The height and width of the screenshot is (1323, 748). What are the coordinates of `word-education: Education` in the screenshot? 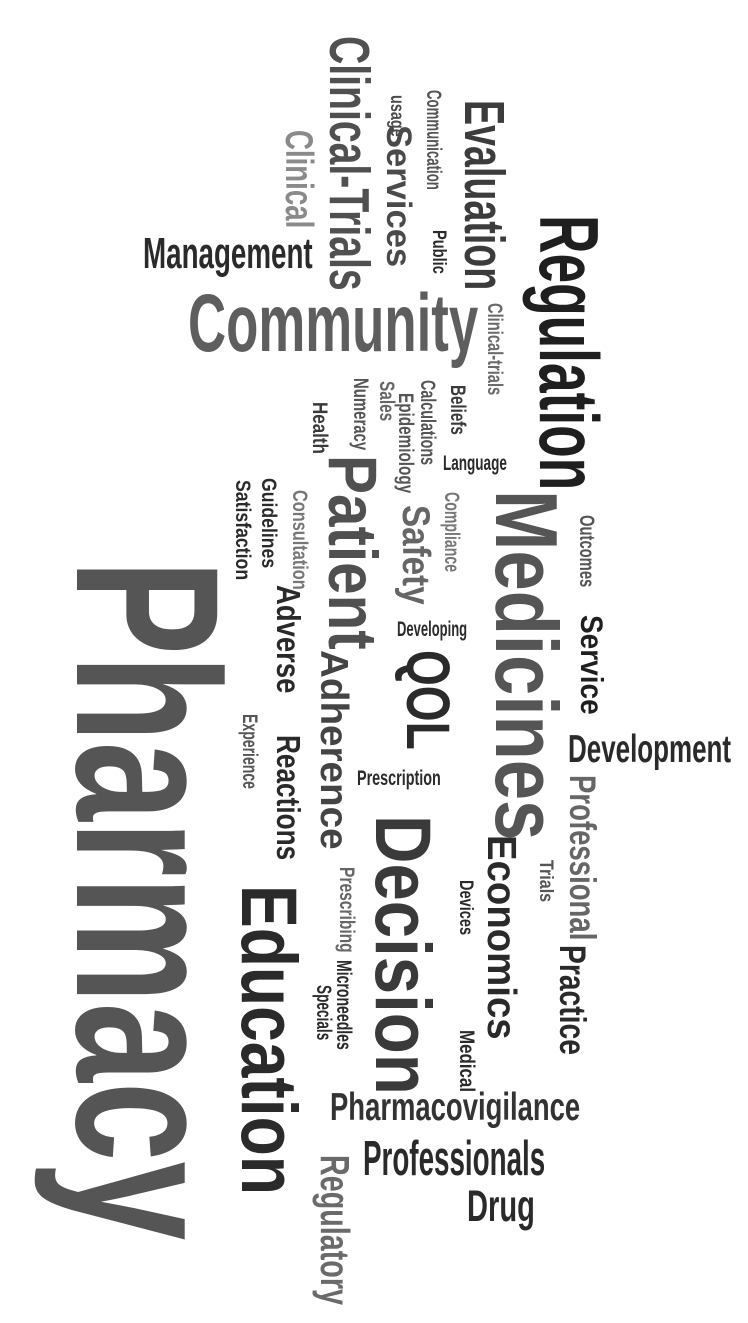 It's located at (269, 1040).